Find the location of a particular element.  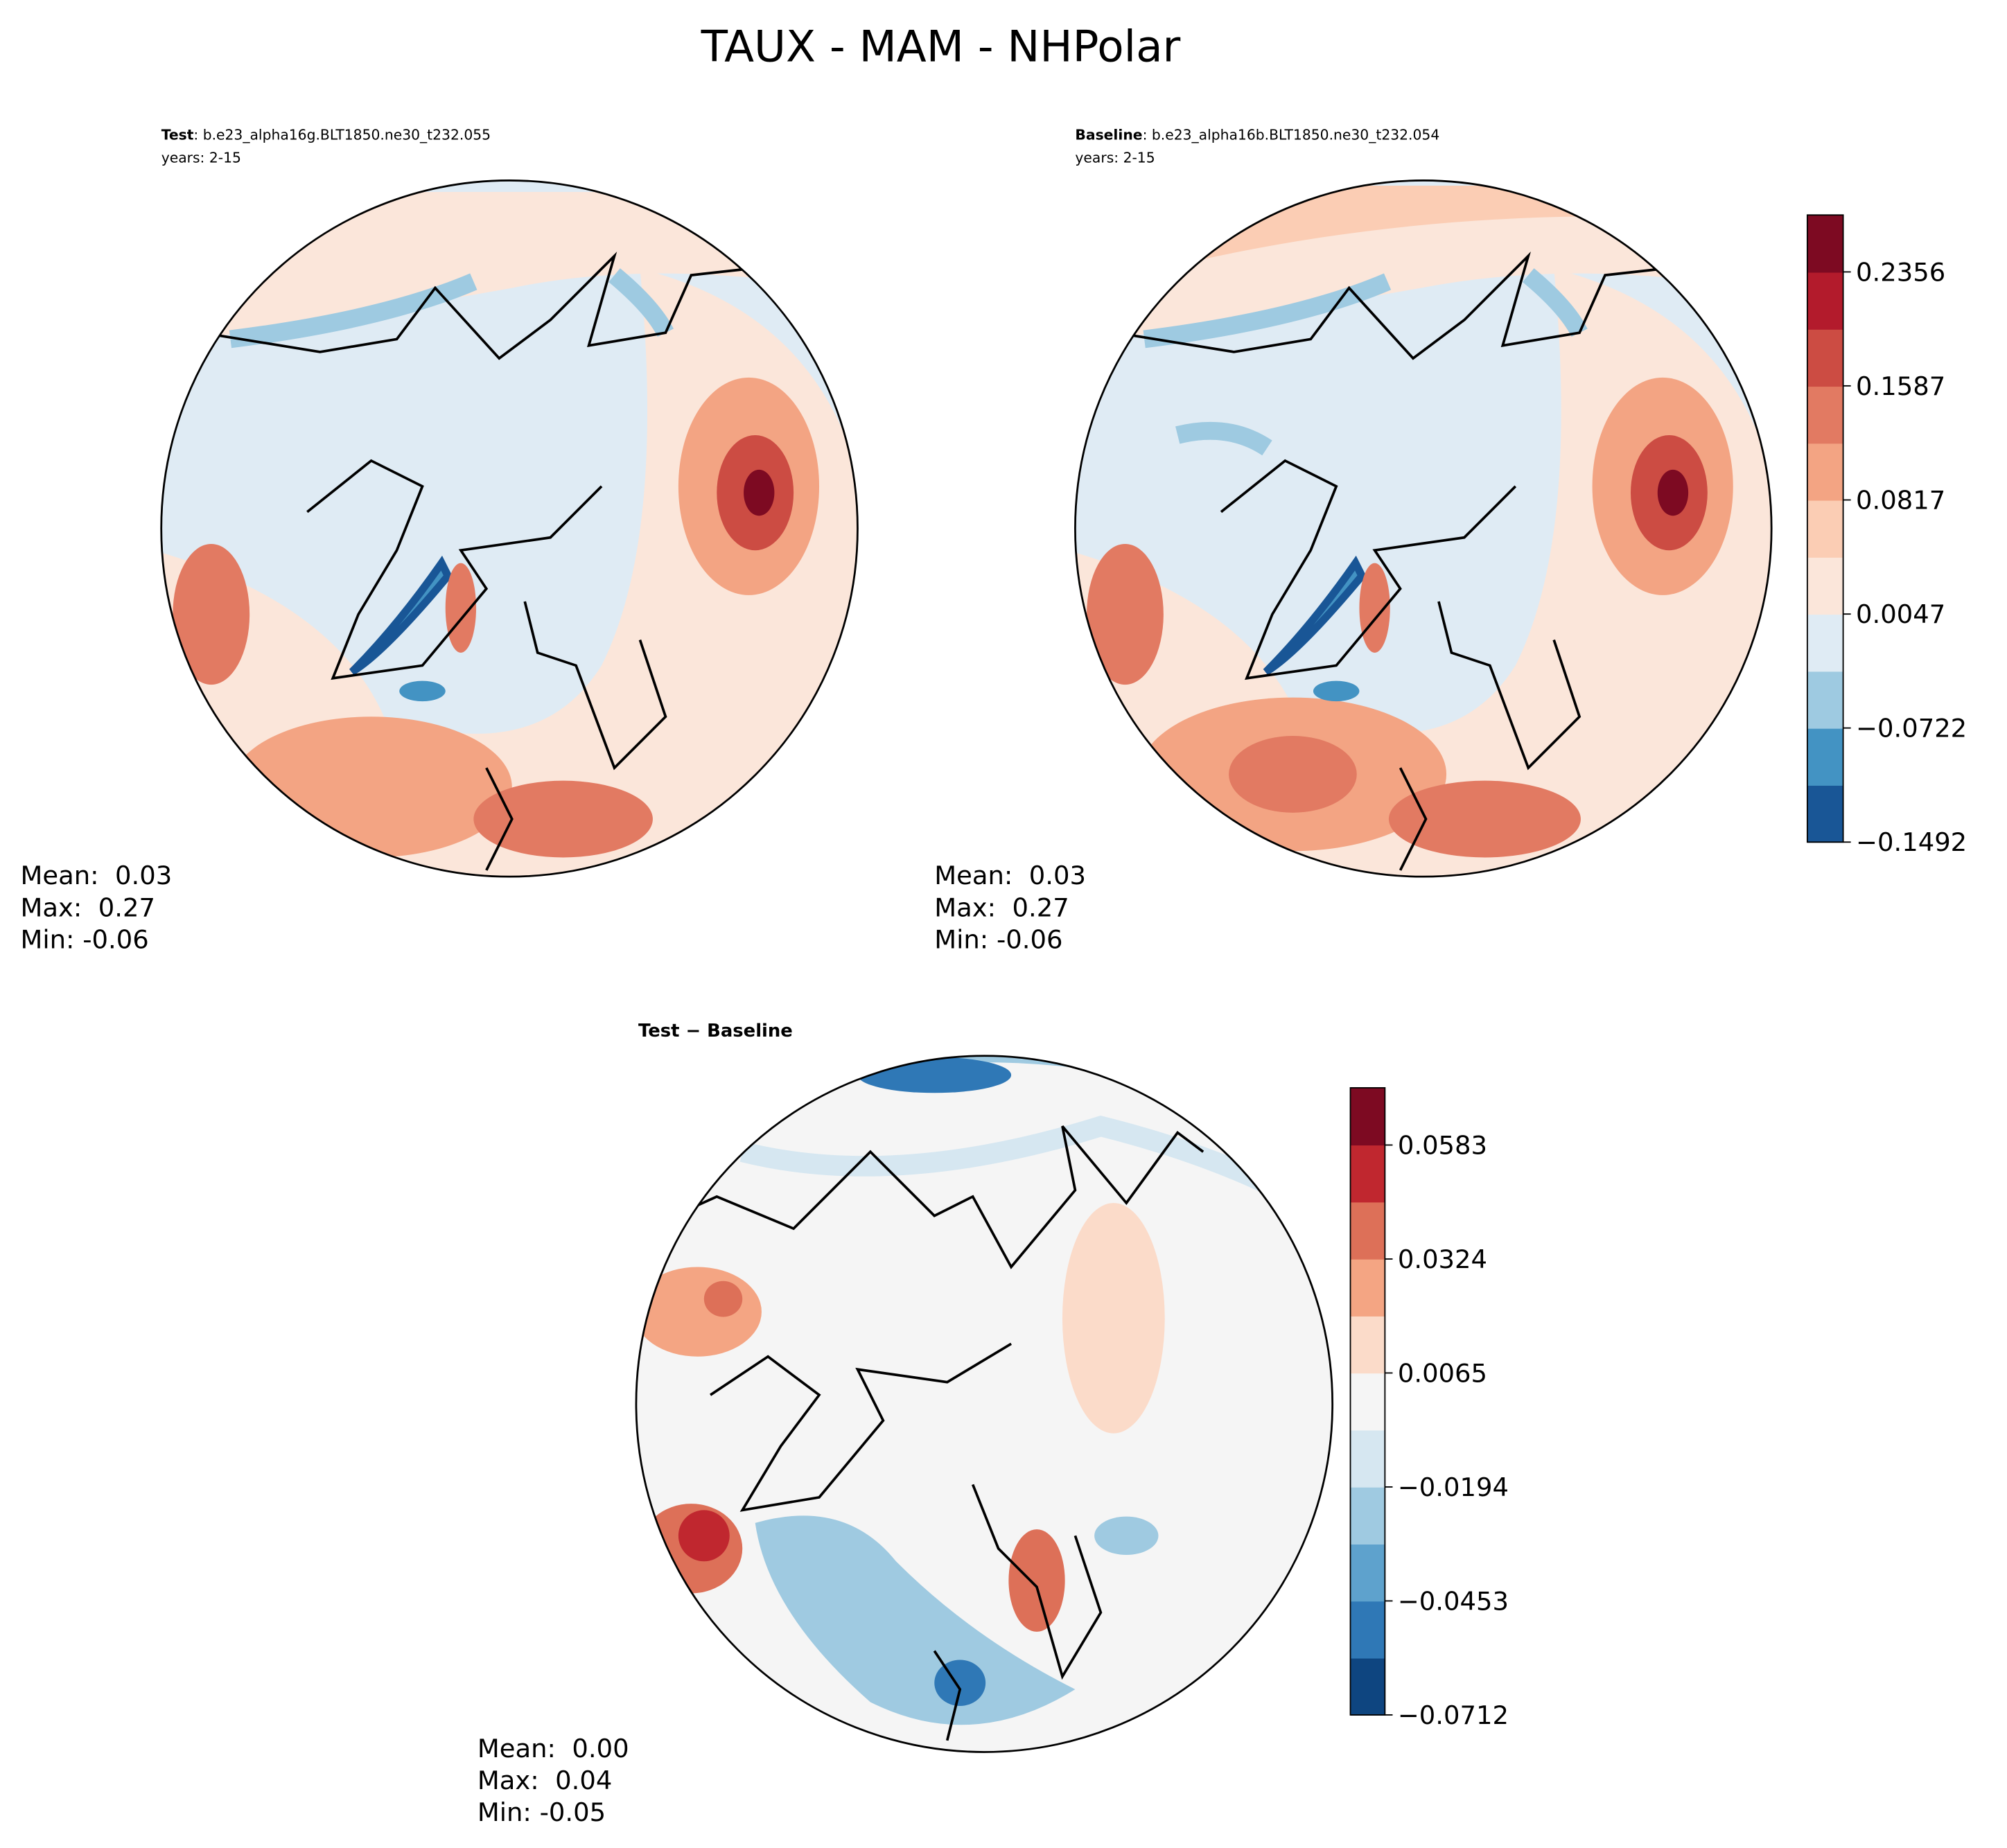

colorbar-tick-label: 0.0047 is located at coordinates (1900, 614).